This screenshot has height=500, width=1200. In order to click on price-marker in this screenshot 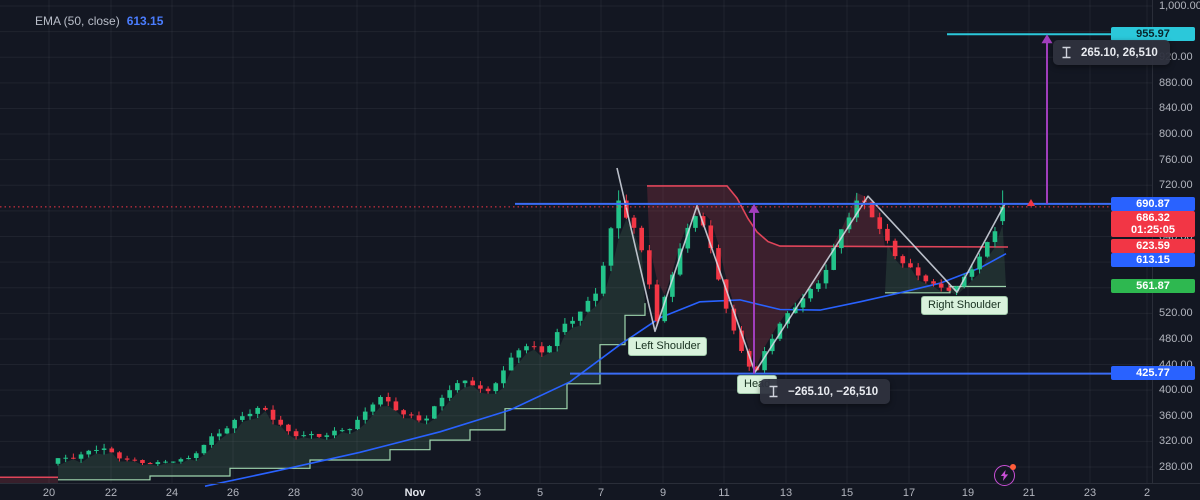, I will do `click(1031, 202)`.